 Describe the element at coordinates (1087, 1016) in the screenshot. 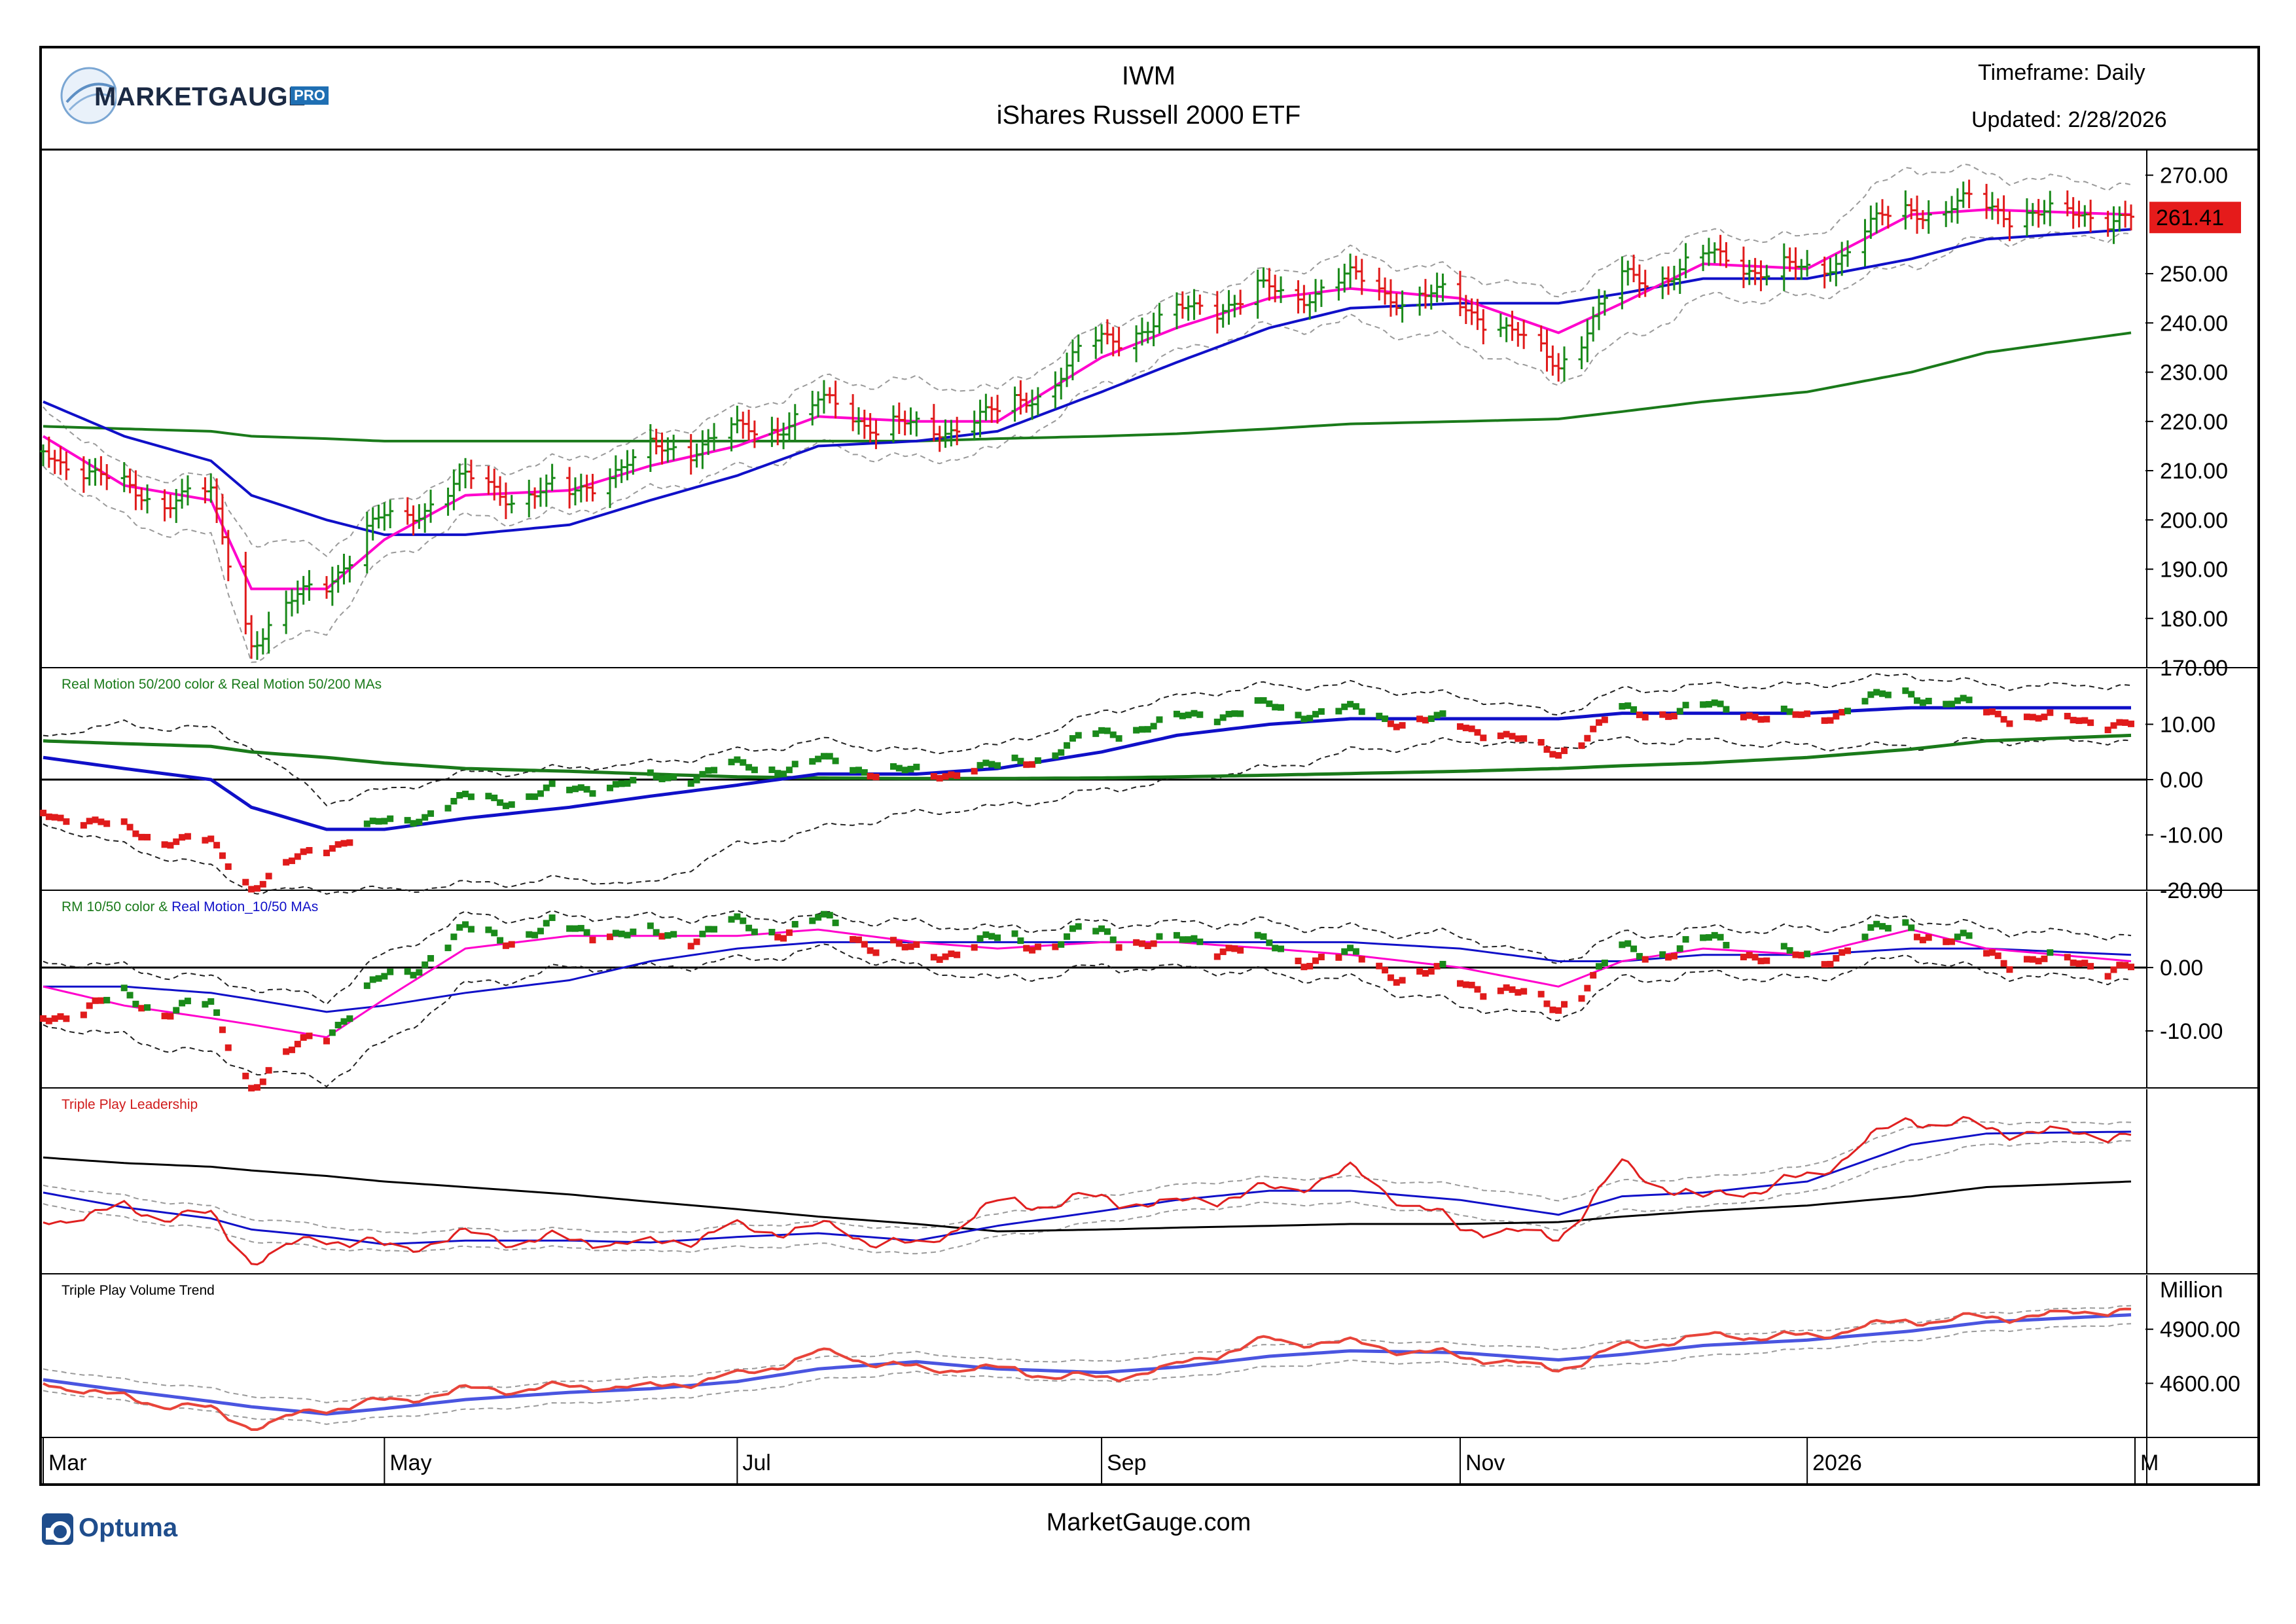

I see `rm10-band-lower` at that location.